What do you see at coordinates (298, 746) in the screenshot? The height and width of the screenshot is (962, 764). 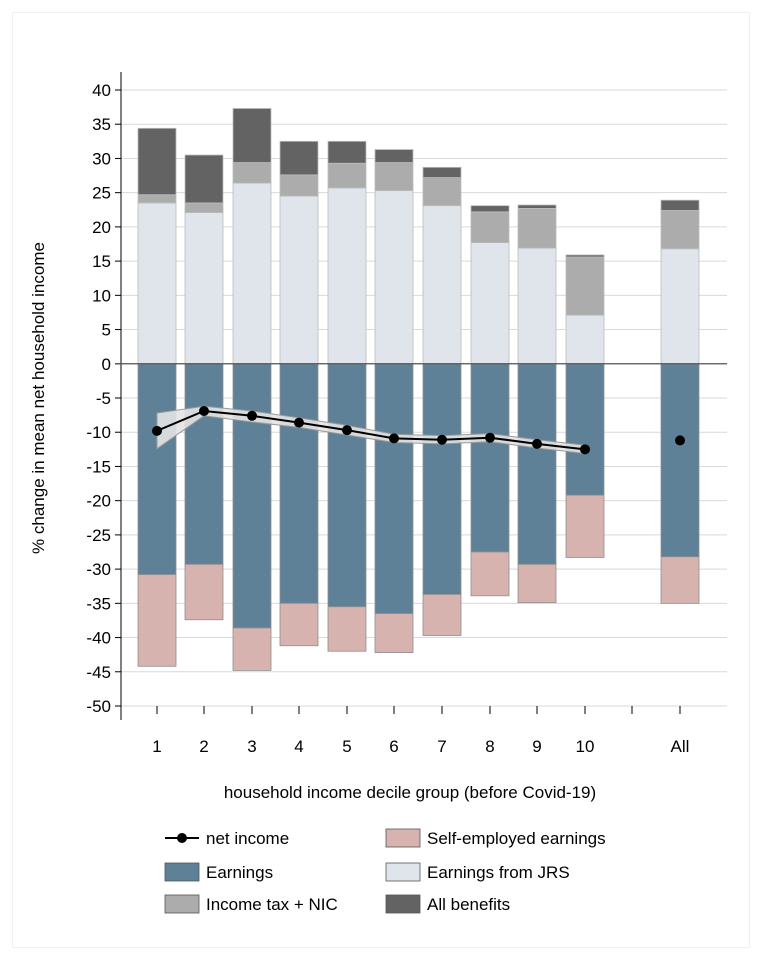 I see `x-tick-label: 4` at bounding box center [298, 746].